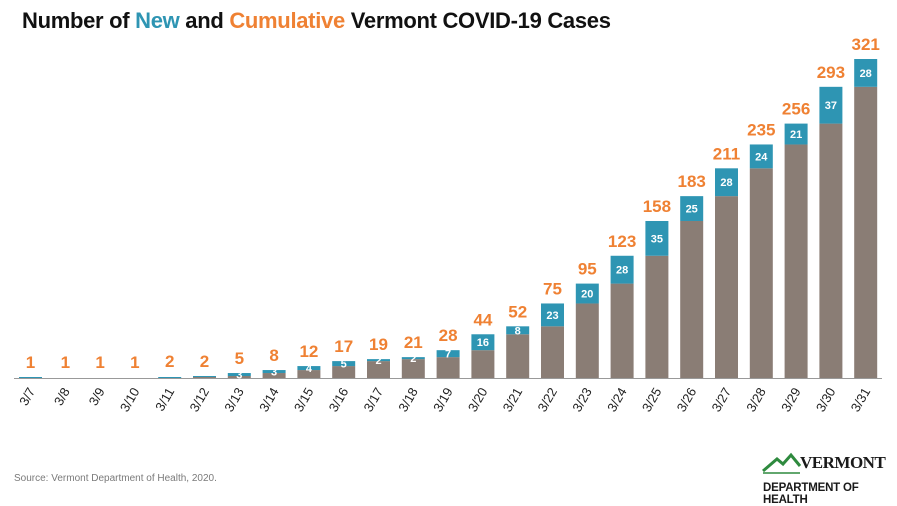 This screenshot has width=897, height=506. What do you see at coordinates (304, 399) in the screenshot?
I see `x-tick-label: 3/15` at bounding box center [304, 399].